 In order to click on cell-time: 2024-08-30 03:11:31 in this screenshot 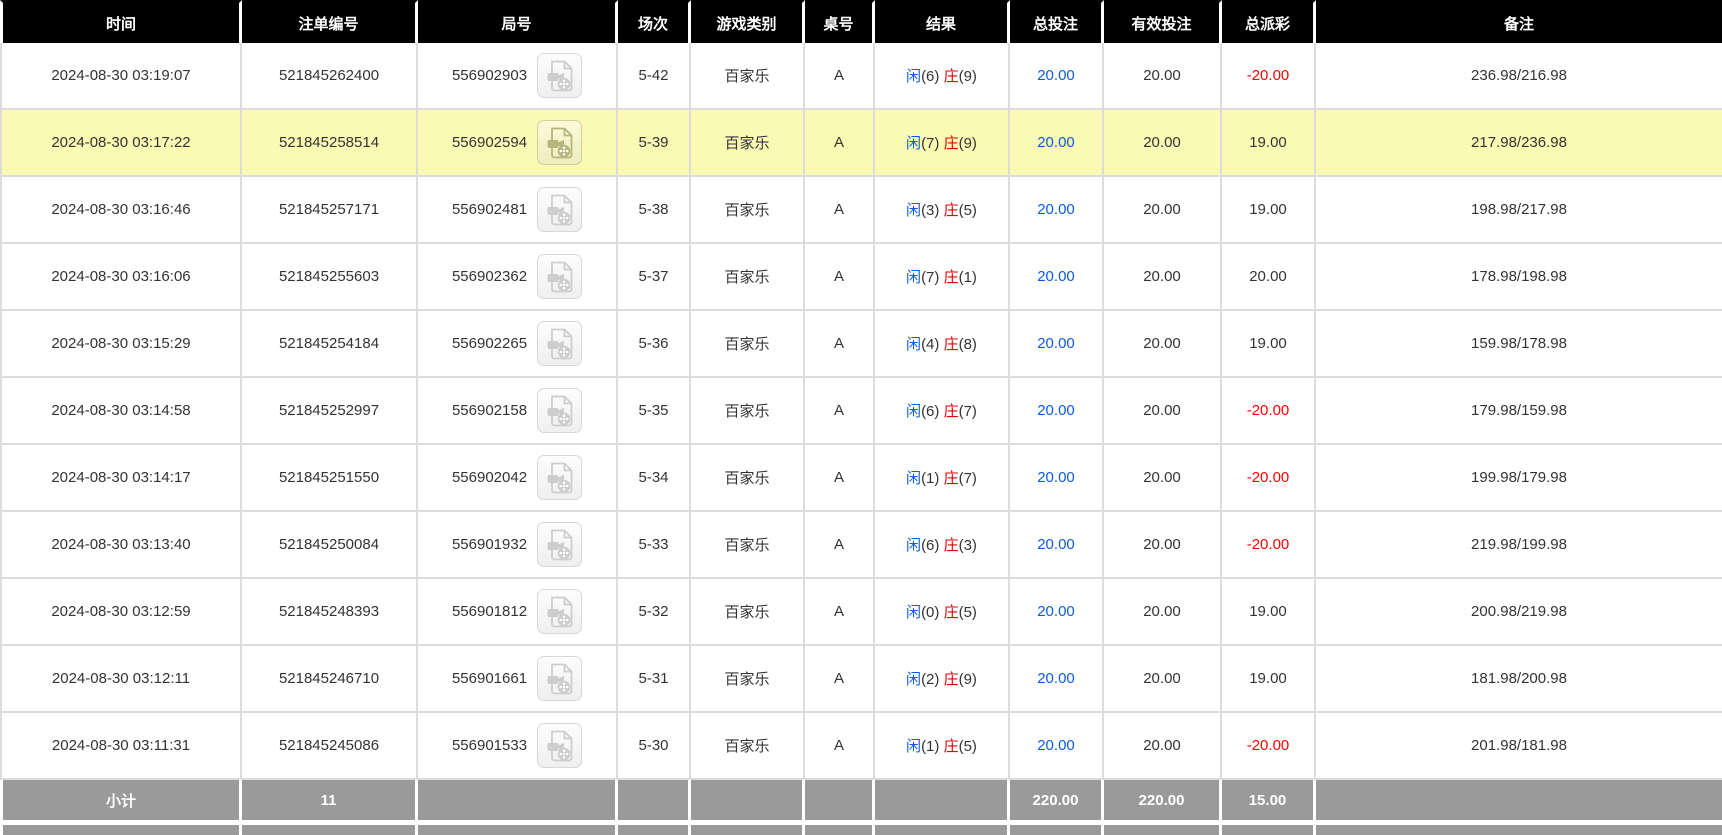, I will do `click(121, 746)`.